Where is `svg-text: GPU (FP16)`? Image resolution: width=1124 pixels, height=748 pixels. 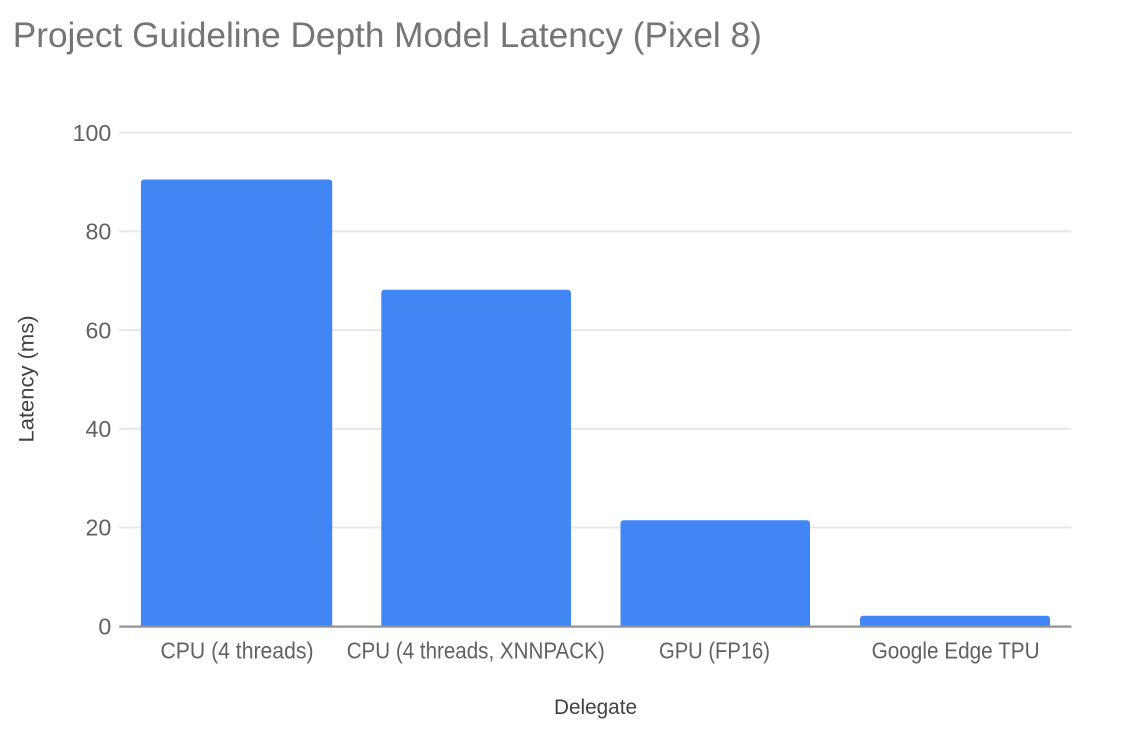 svg-text: GPU (FP16) is located at coordinates (714, 651).